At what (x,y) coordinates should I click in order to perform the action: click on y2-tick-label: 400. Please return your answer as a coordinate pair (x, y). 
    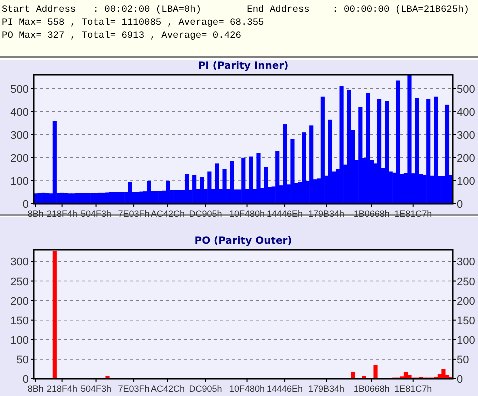
    Looking at the image, I should click on (466, 112).